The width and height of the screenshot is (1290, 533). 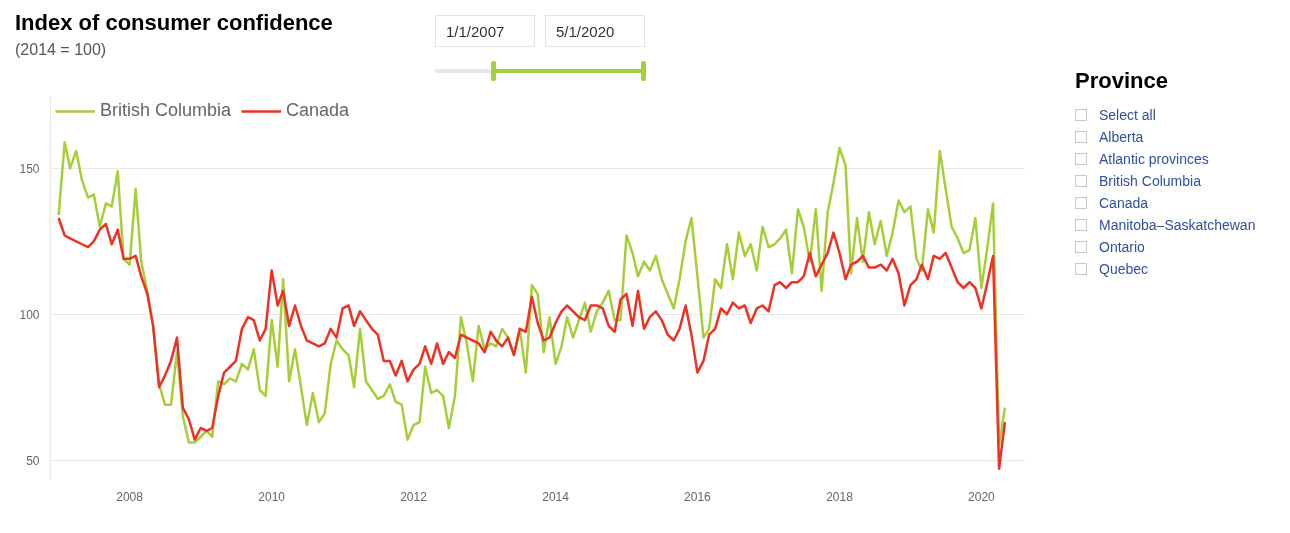 I want to click on text: Manitoba–Saskatchewan, so click(x=1177, y=226).